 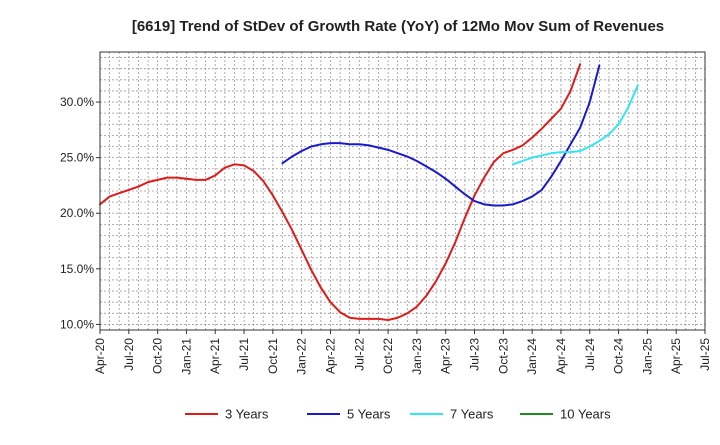 I want to click on x-tick-label: Apr-23, so click(x=446, y=356).